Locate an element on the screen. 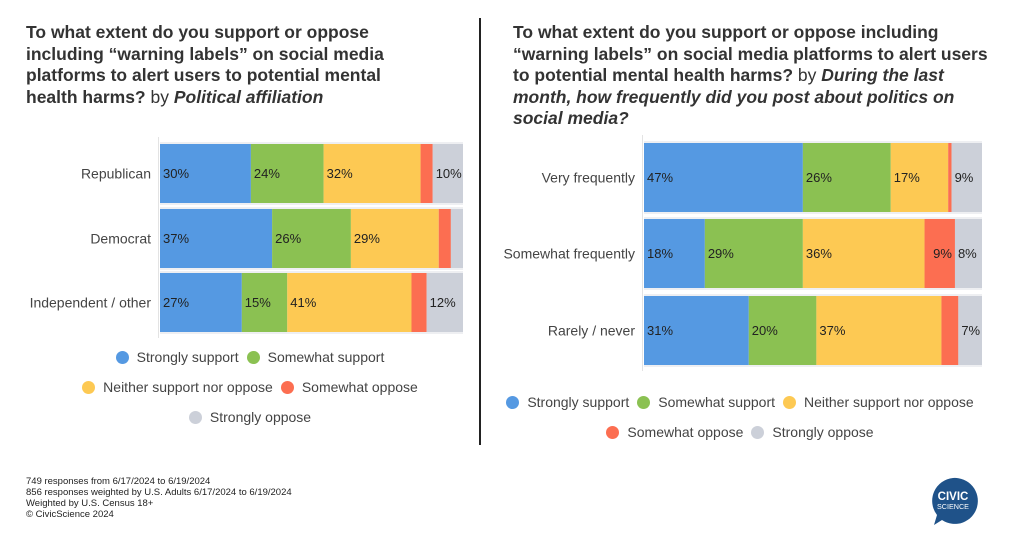 The height and width of the screenshot is (546, 1024). panel-divider is located at coordinates (480, 231).